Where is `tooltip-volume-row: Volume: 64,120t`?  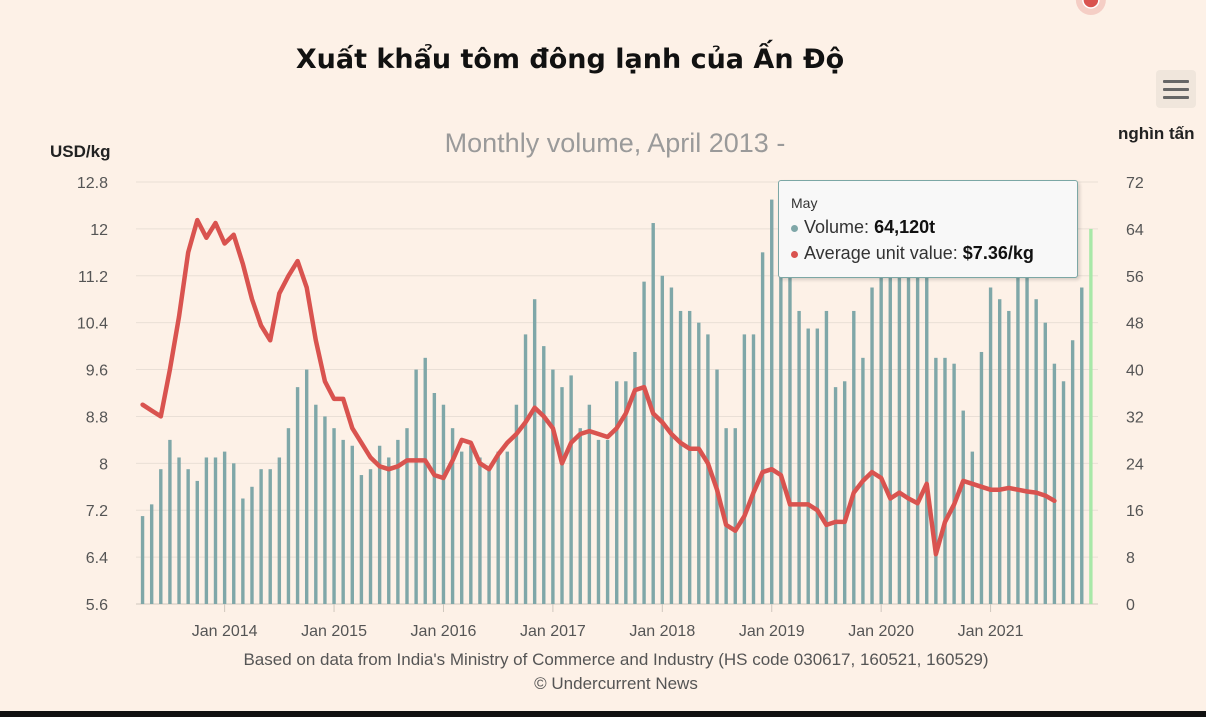
tooltip-volume-row: Volume: 64,120t is located at coordinates (863, 227).